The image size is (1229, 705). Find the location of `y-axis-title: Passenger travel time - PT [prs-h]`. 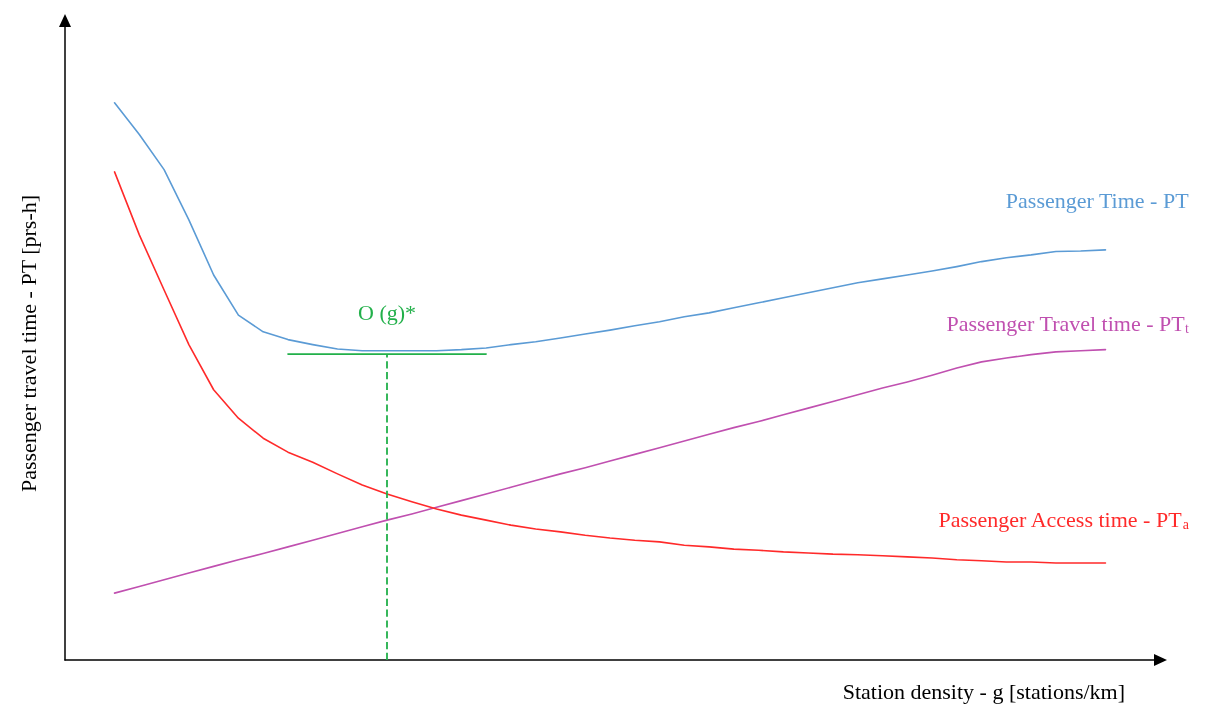

y-axis-title: Passenger travel time - PT [prs-h] is located at coordinates (28, 343).